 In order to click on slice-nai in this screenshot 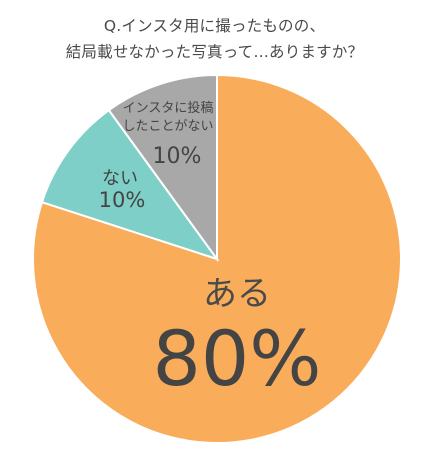, I will do `click(130, 184)`.